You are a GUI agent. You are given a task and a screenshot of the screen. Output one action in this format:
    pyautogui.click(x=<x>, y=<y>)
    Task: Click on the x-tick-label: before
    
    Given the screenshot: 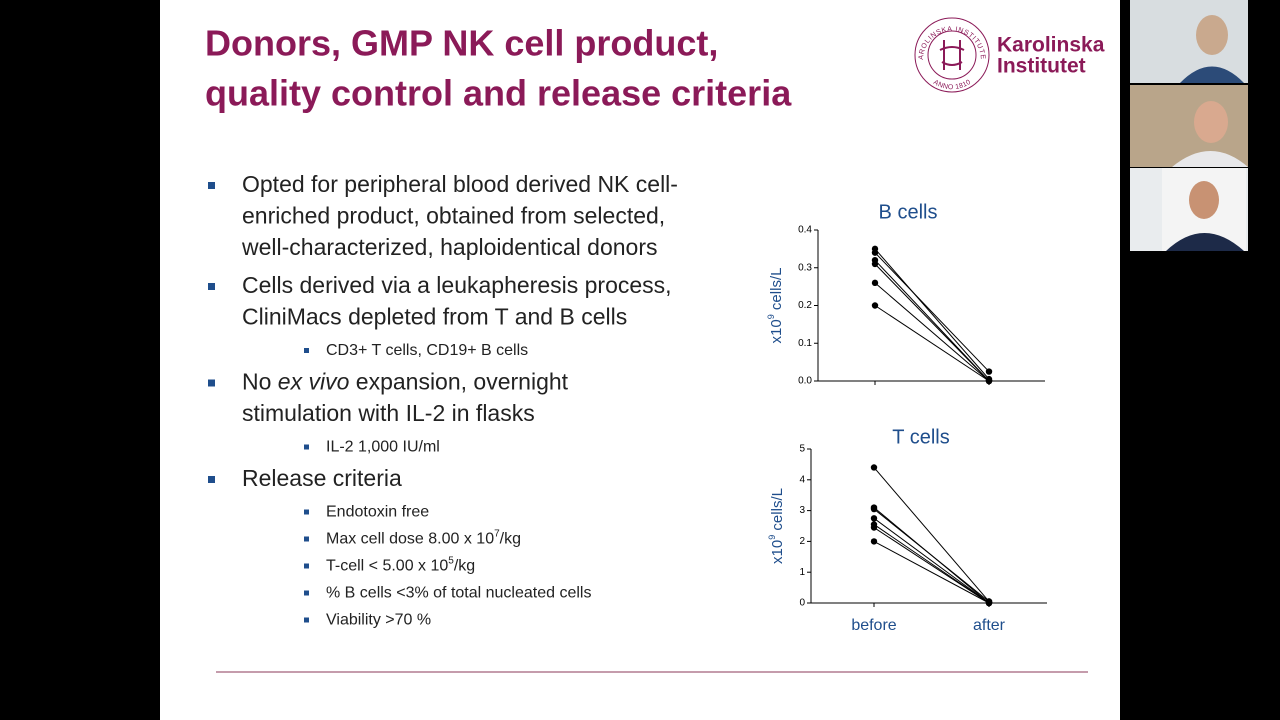 What is the action you would take?
    pyautogui.click(x=873, y=625)
    